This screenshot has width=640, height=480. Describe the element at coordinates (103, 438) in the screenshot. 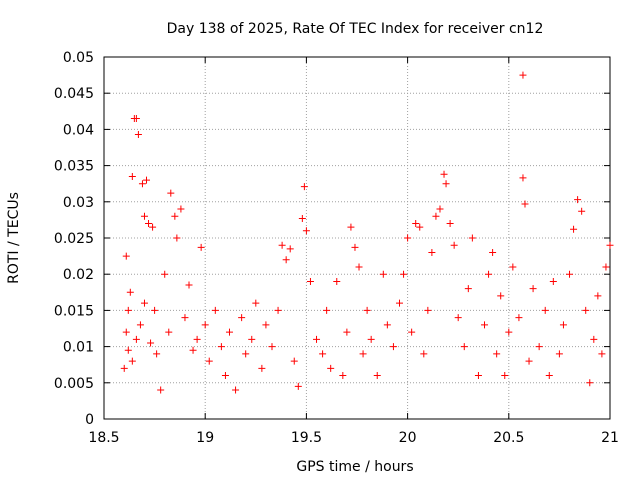

I see `x-tick-label: 18.5` at that location.